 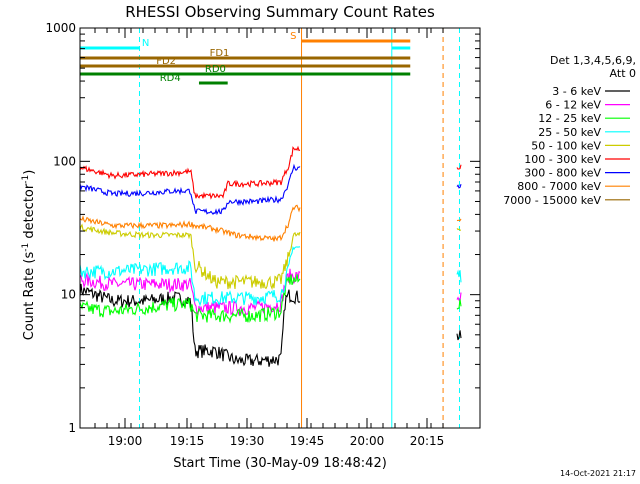 I want to click on x-tick-label-0: 19:00, so click(x=125, y=441).